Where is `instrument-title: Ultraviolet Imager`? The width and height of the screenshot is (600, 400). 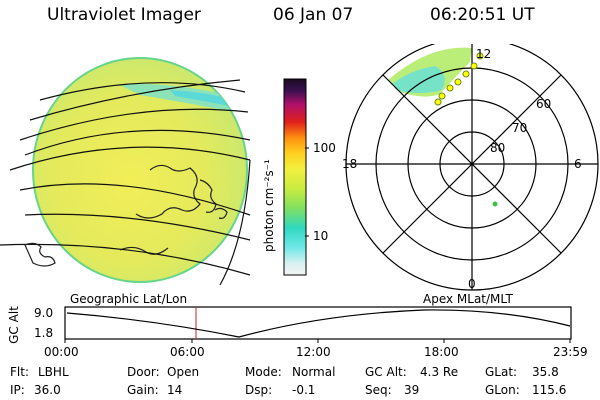
instrument-title: Ultraviolet Imager is located at coordinates (124, 15).